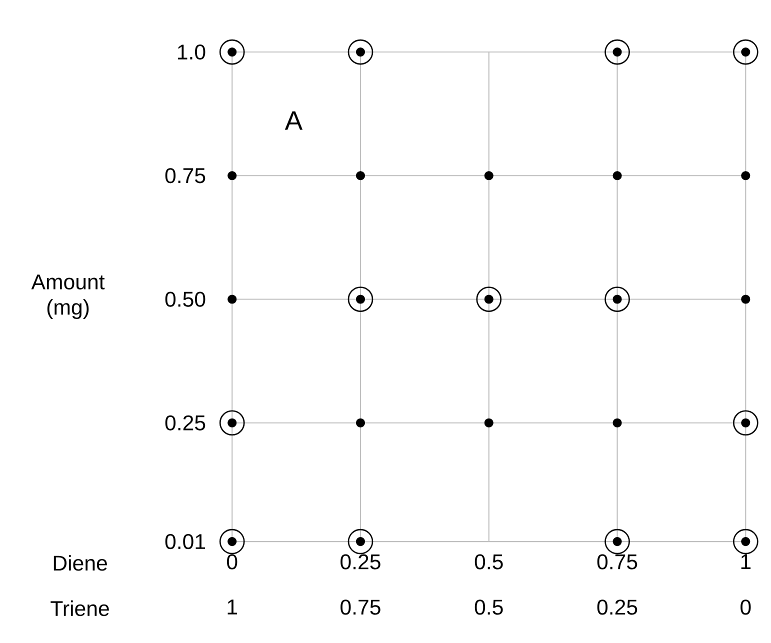  What do you see at coordinates (360, 562) in the screenshot?
I see `x-tick-label: 0.25` at bounding box center [360, 562].